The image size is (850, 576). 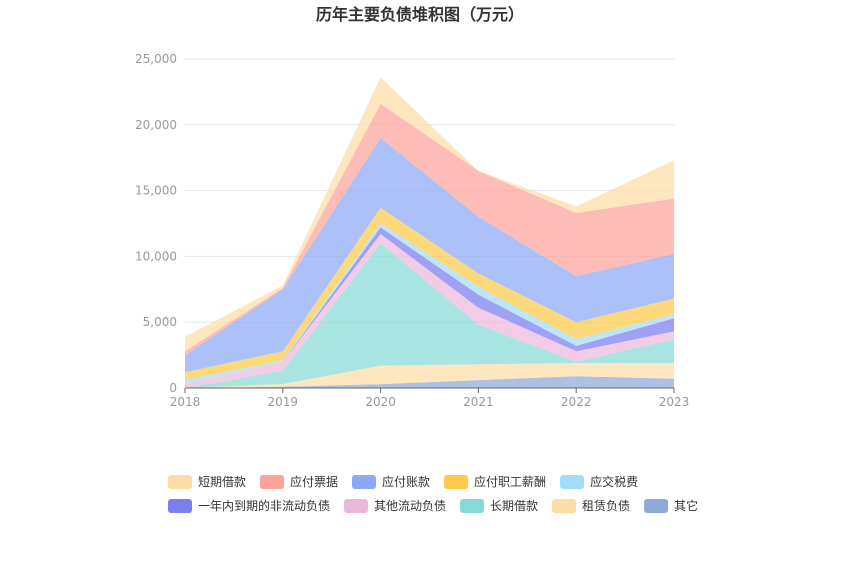 What do you see at coordinates (314, 481) in the screenshot?
I see `legend-label: 应付票据` at bounding box center [314, 481].